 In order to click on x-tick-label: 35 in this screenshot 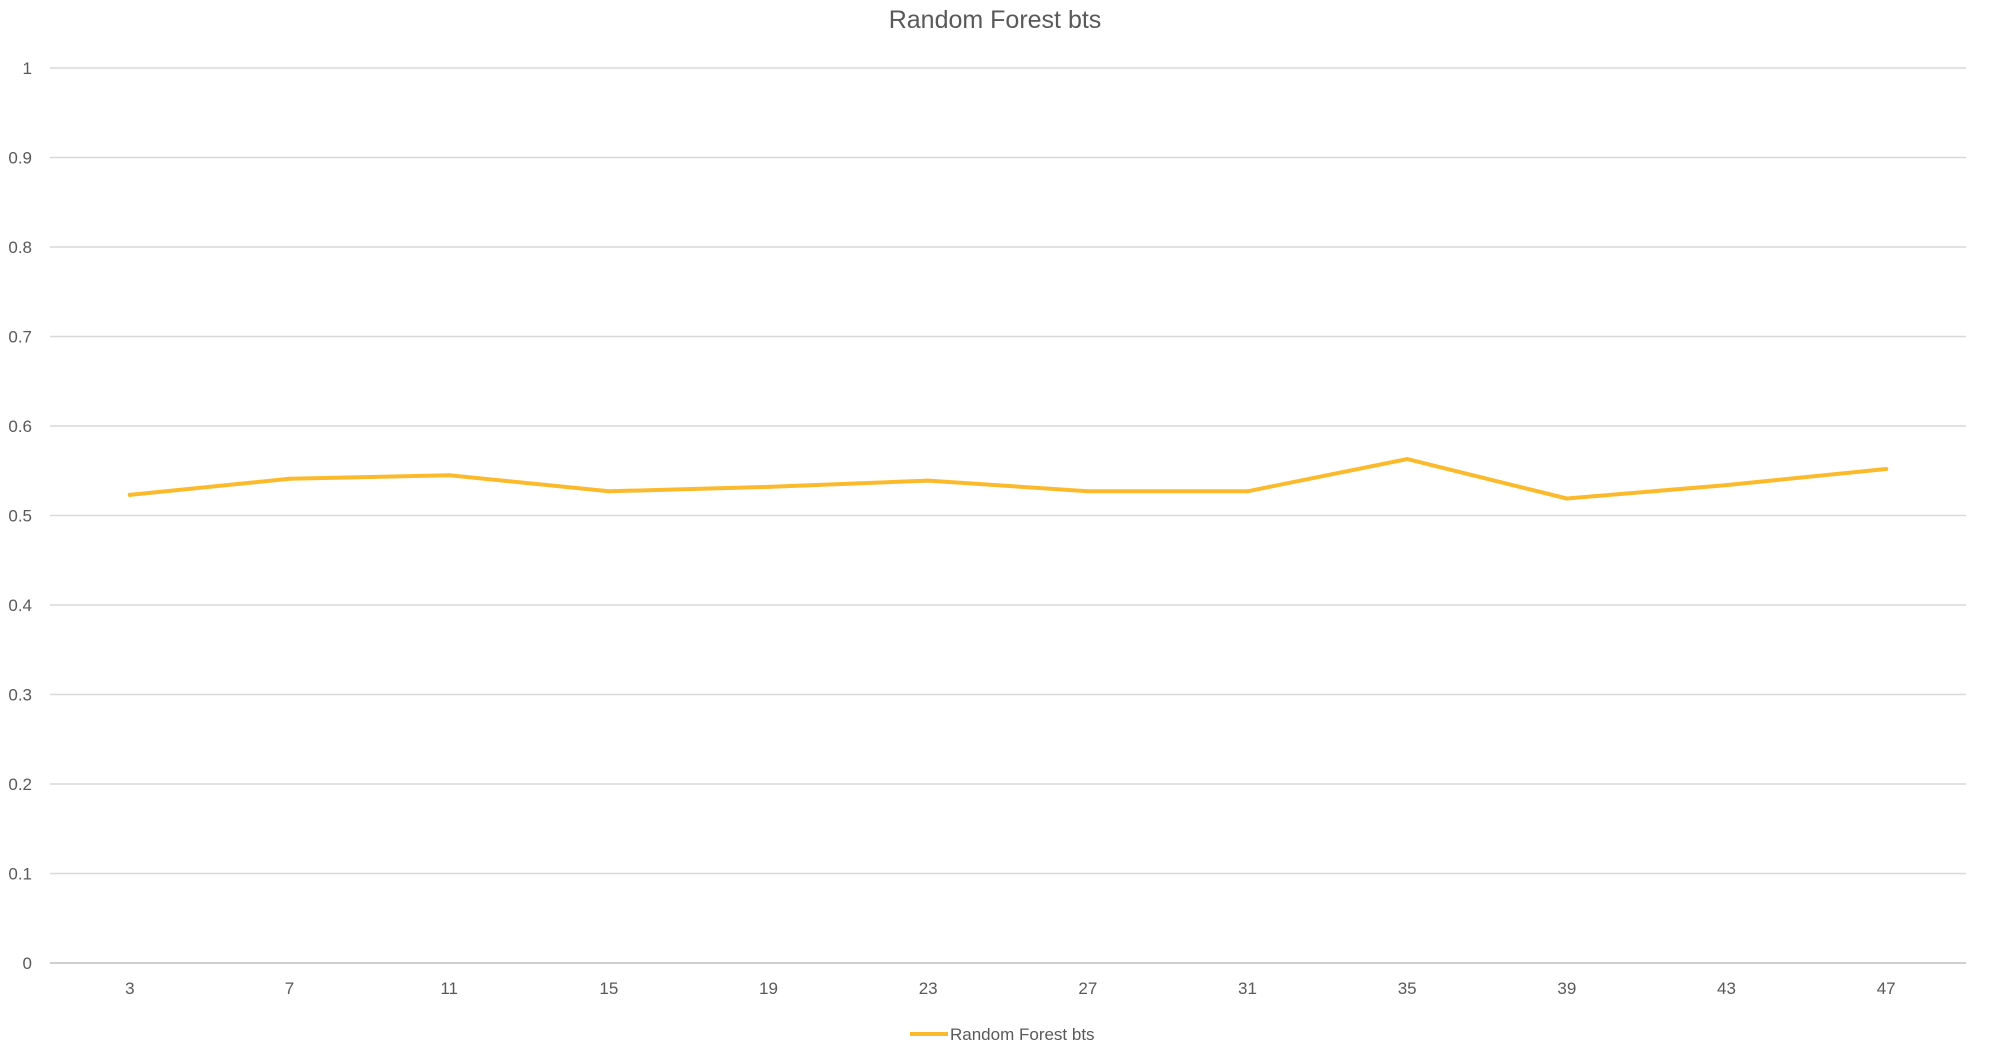, I will do `click(1407, 988)`.